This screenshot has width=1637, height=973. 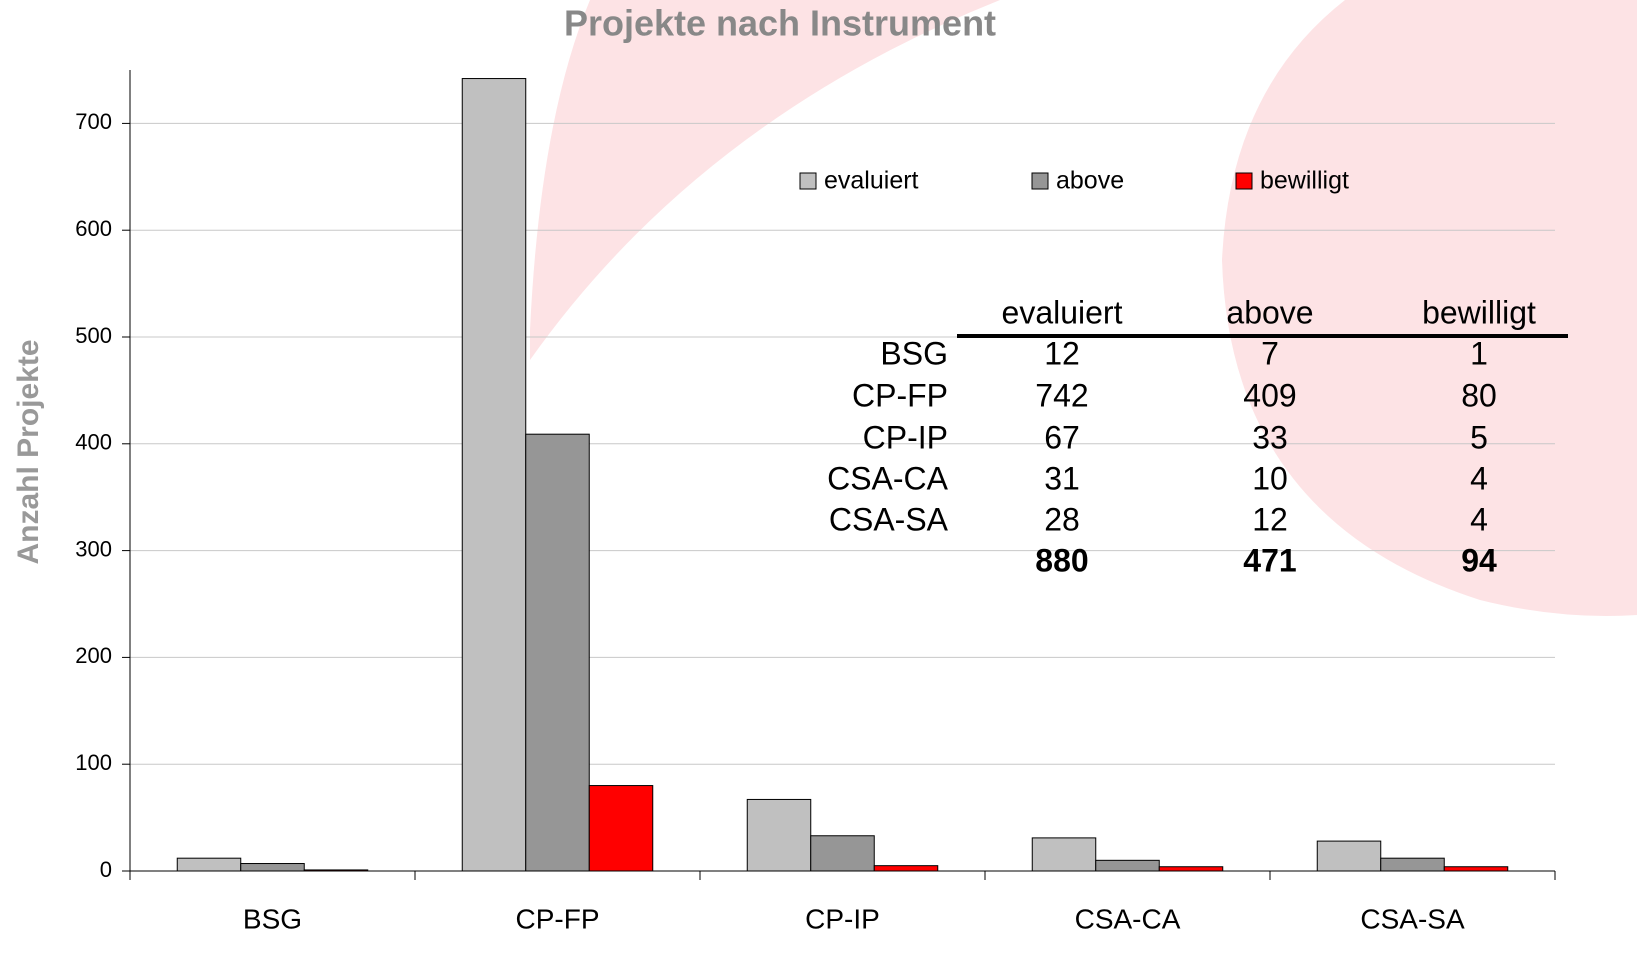 I want to click on y-tick-label: 0, so click(x=106, y=869).